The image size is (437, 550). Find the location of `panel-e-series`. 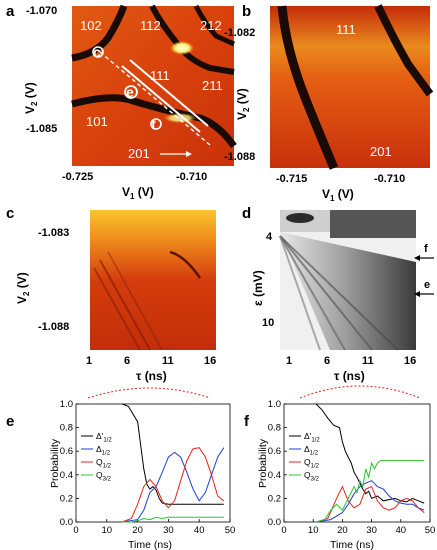

panel-e-series is located at coordinates (173, 463).